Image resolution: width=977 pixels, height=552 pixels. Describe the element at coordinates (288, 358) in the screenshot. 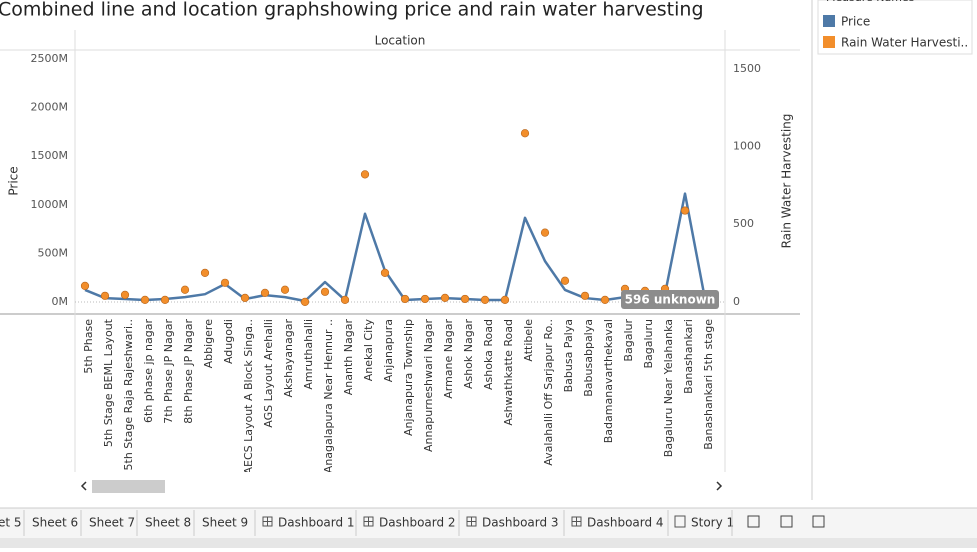

I see `x-tick-label: Akshayanagar` at that location.